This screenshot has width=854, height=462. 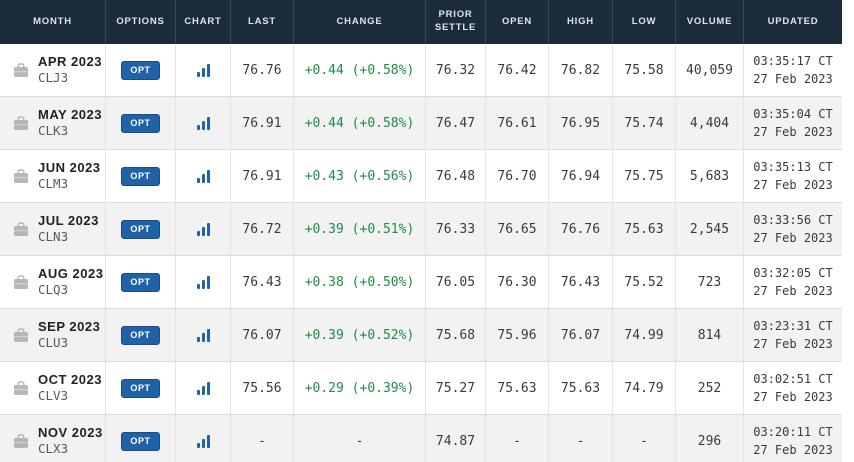 What do you see at coordinates (792, 388) in the screenshot?
I see `updated-cell: 03:02:51 CT 27 Feb 2023` at bounding box center [792, 388].